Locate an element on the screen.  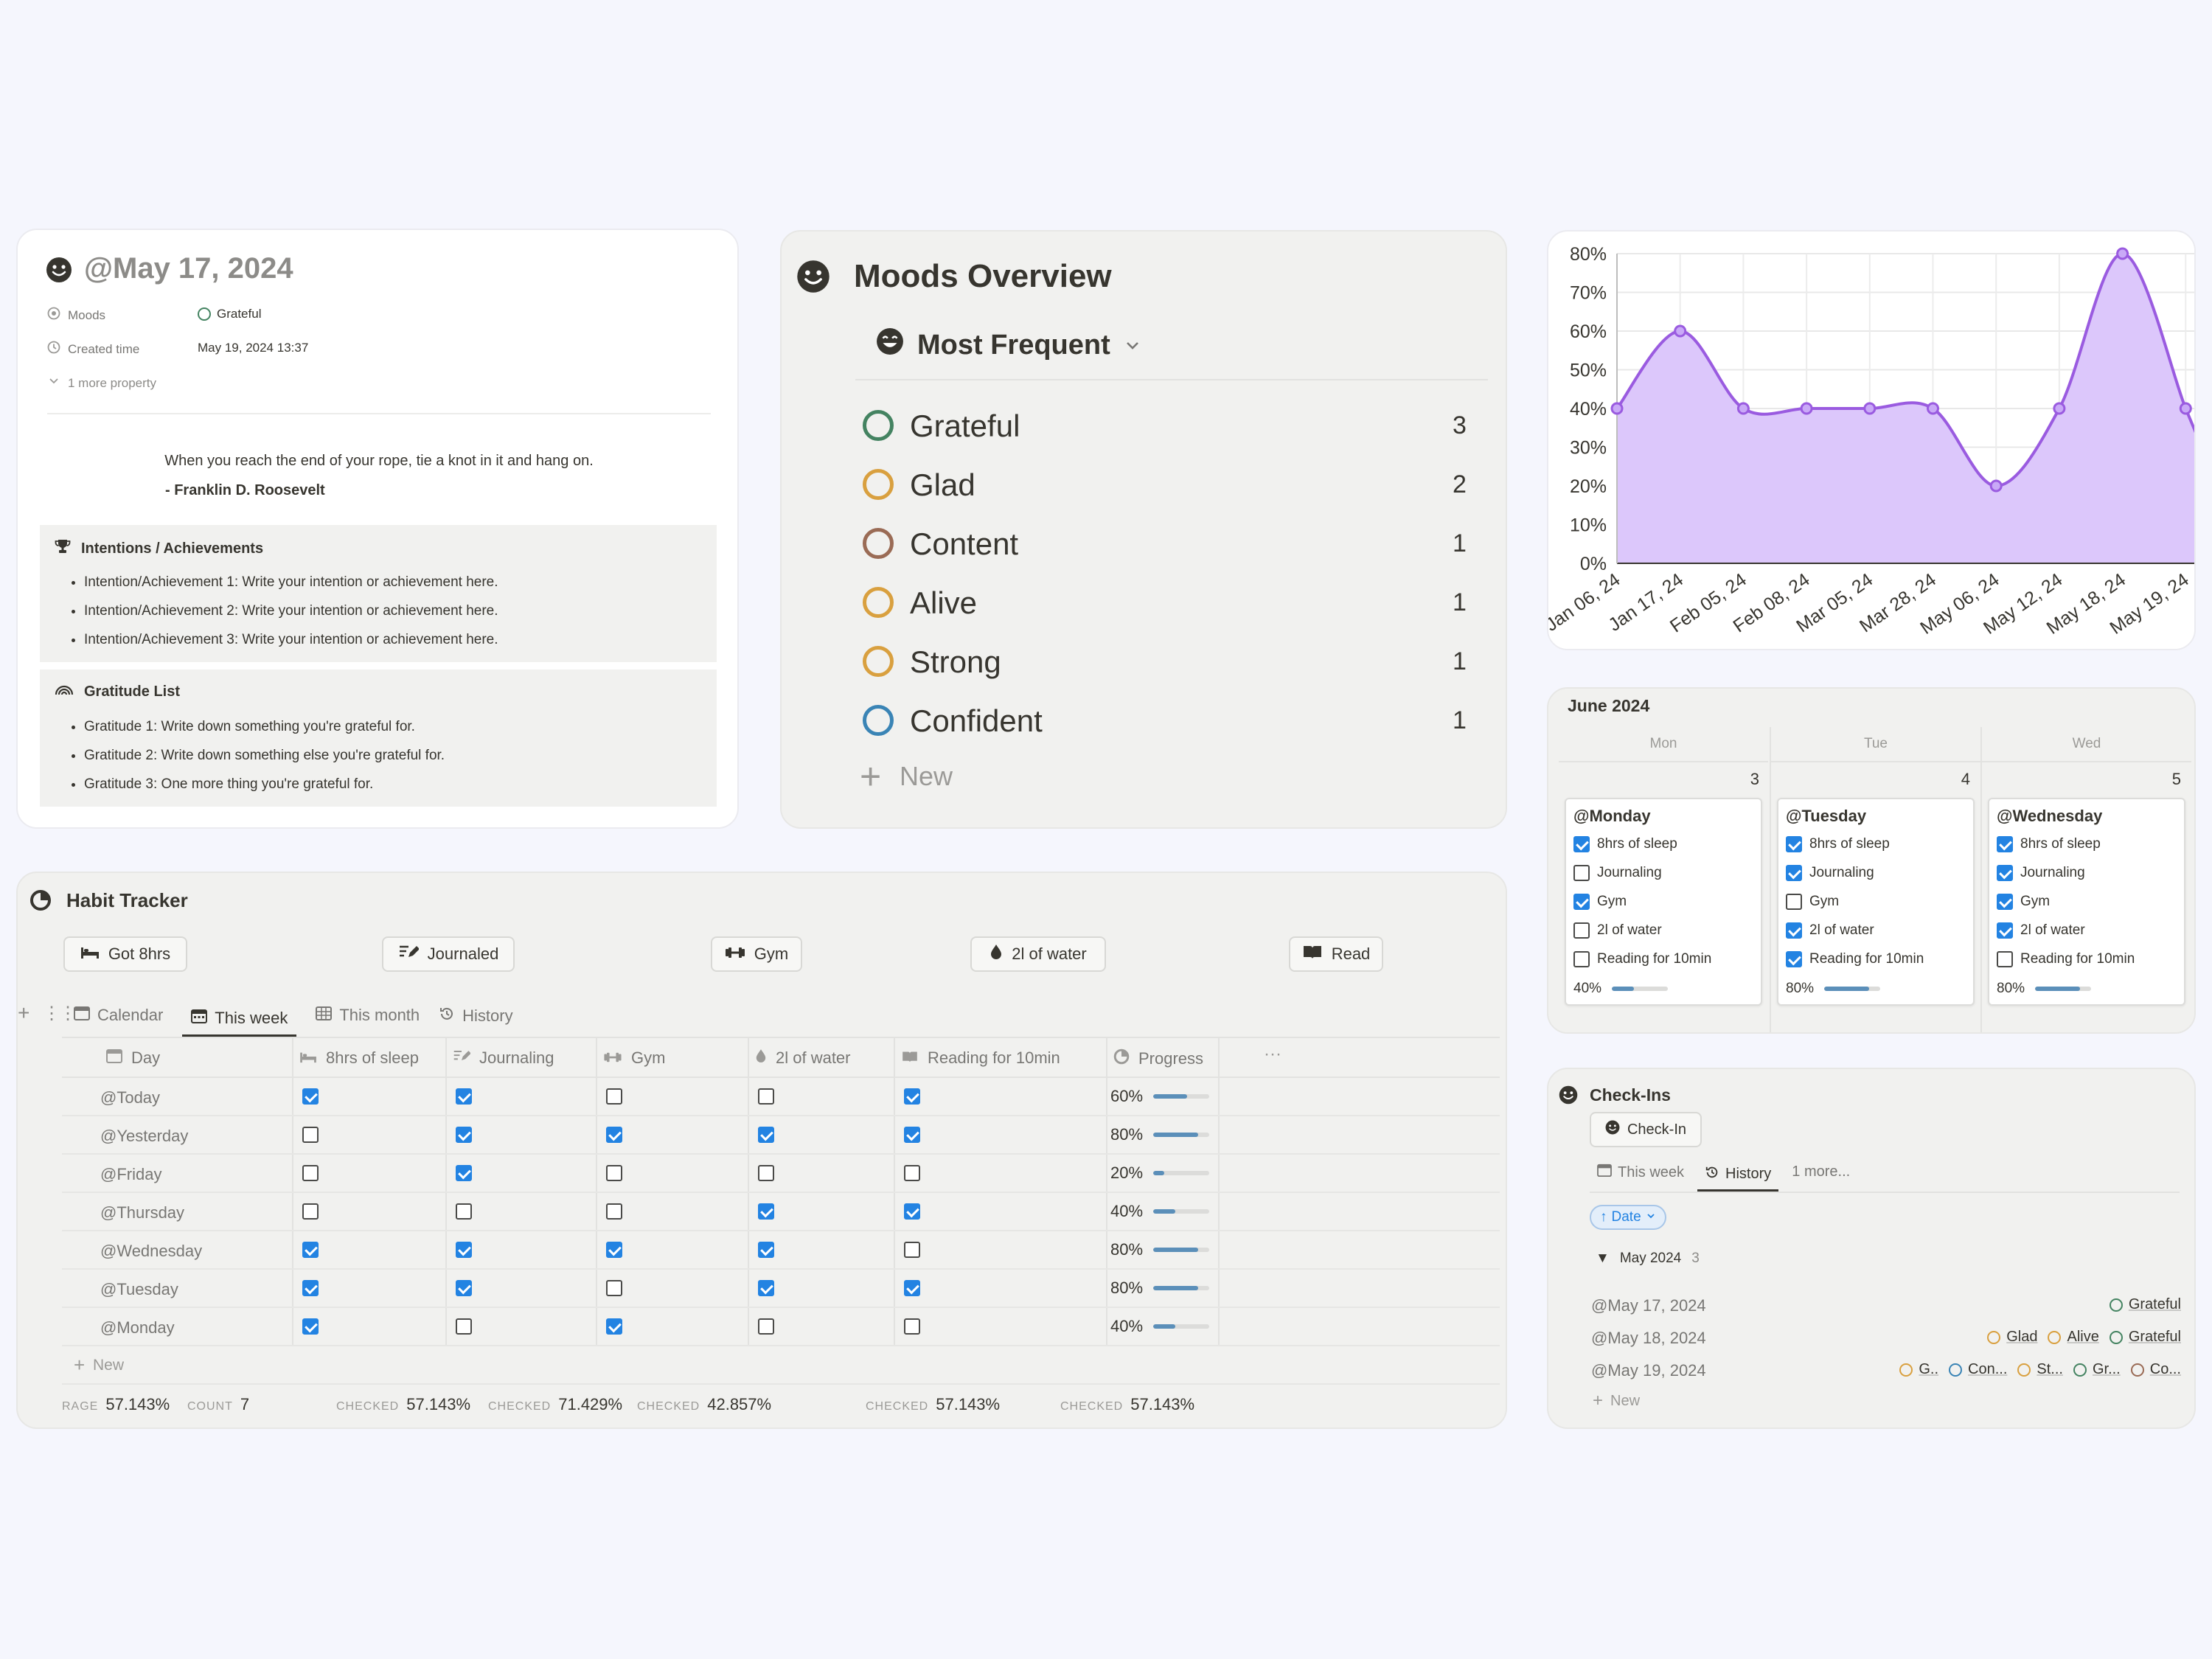
column-header: Gym is located at coordinates (634, 1058).